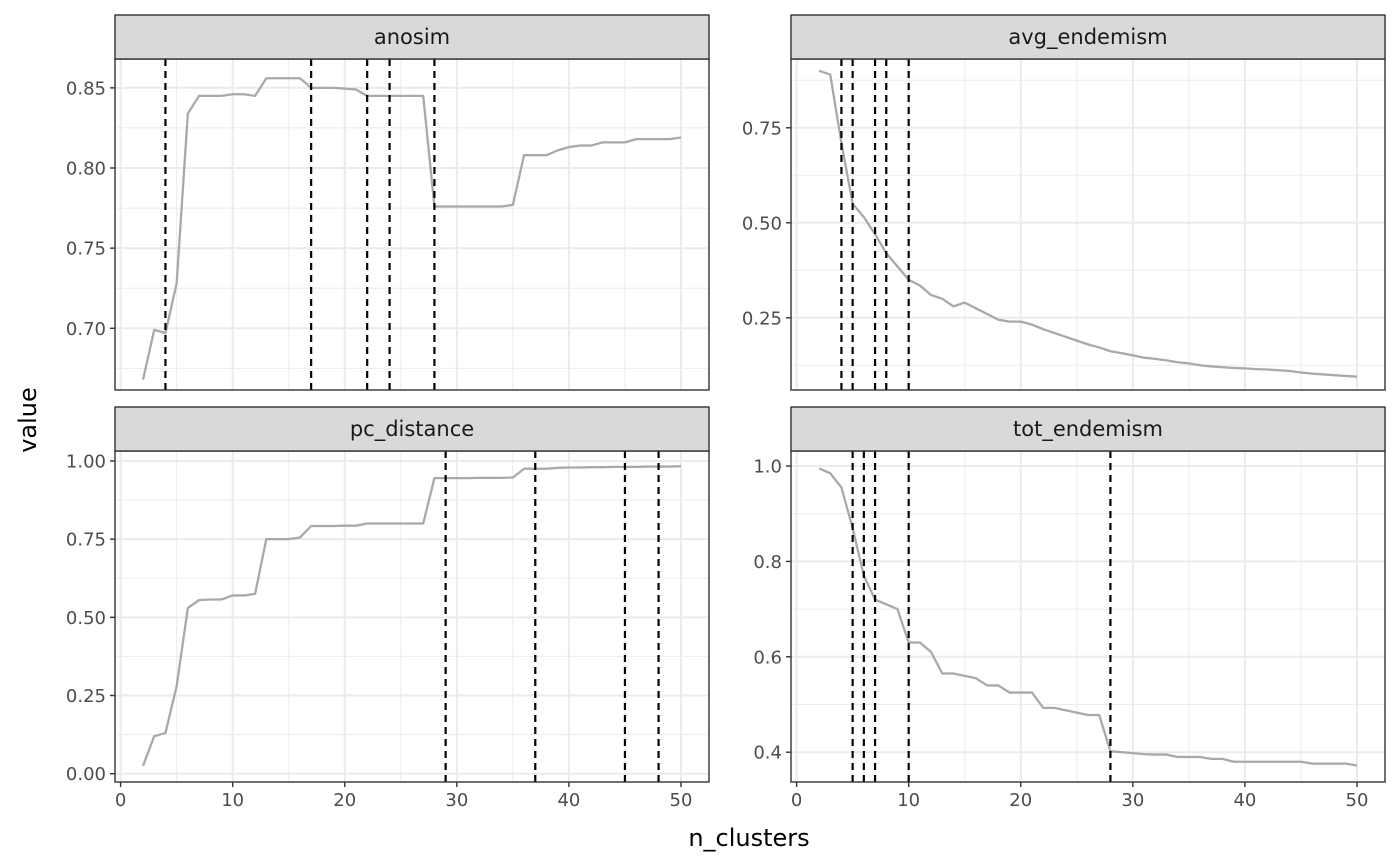  I want to click on strip-anosim, so click(412, 37).